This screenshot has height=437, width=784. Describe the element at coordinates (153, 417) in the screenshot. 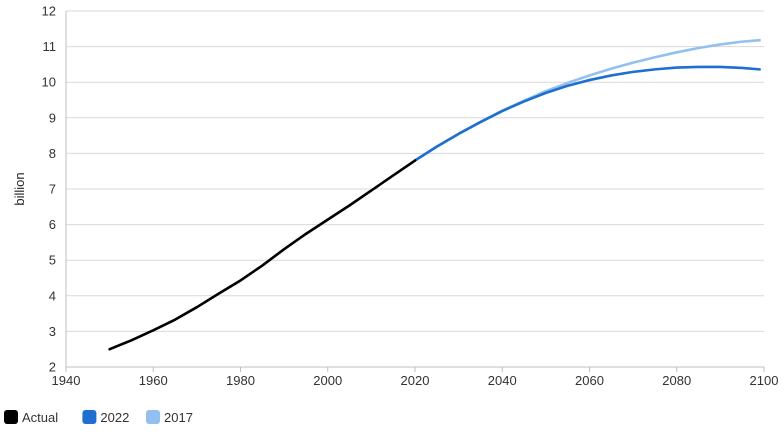

I see `legend-swatch-2017` at that location.